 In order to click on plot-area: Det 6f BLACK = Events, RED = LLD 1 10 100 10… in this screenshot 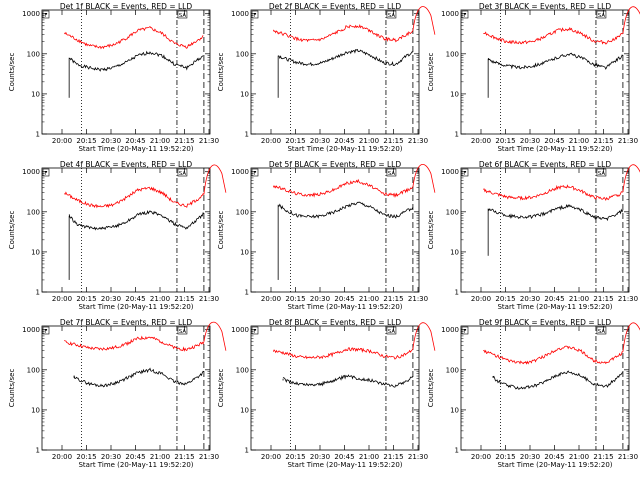, I will do `click(533, 235)`.